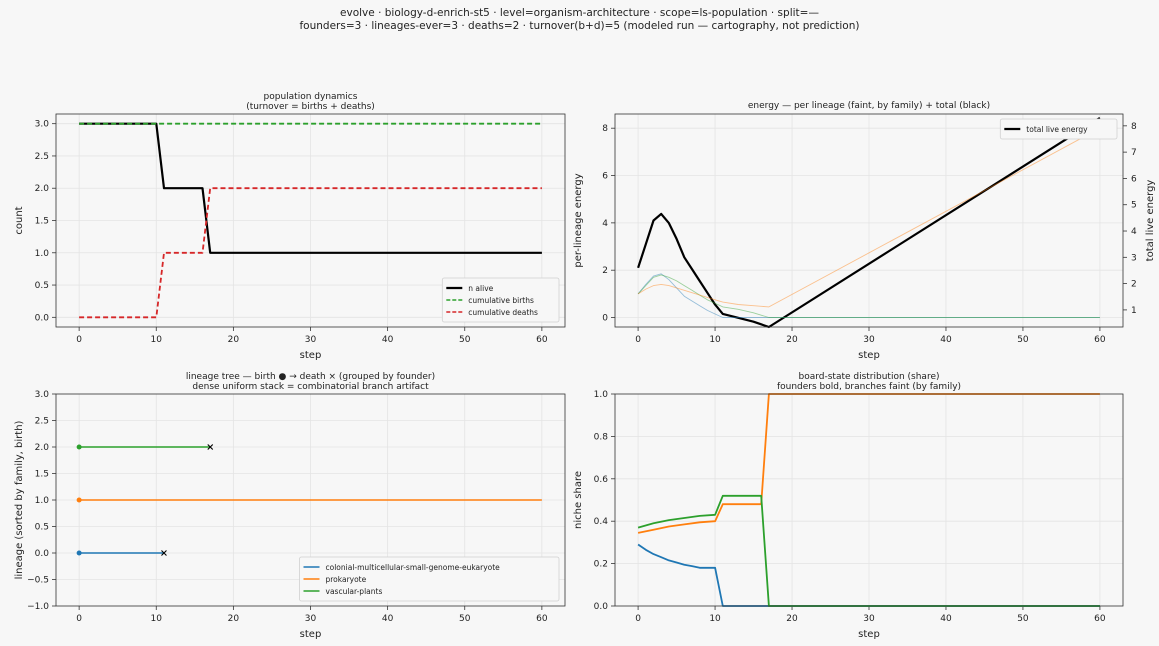 Image resolution: width=1159 pixels, height=646 pixels. I want to click on legend-label: vascular-plants, so click(354, 591).